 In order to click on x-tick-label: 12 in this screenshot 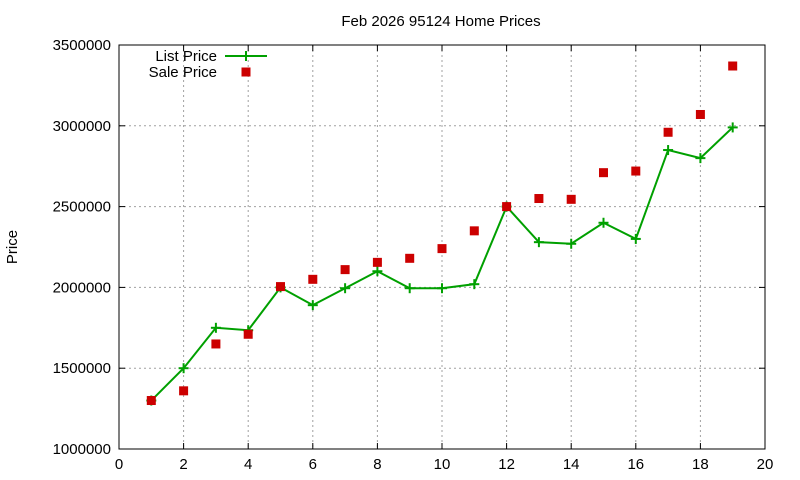, I will do `click(506, 464)`.